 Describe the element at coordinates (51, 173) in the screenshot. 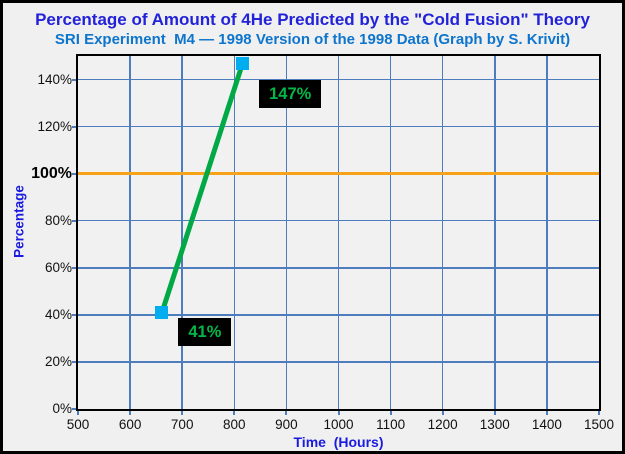

I see `y-axis-tick-label: 100%` at that location.